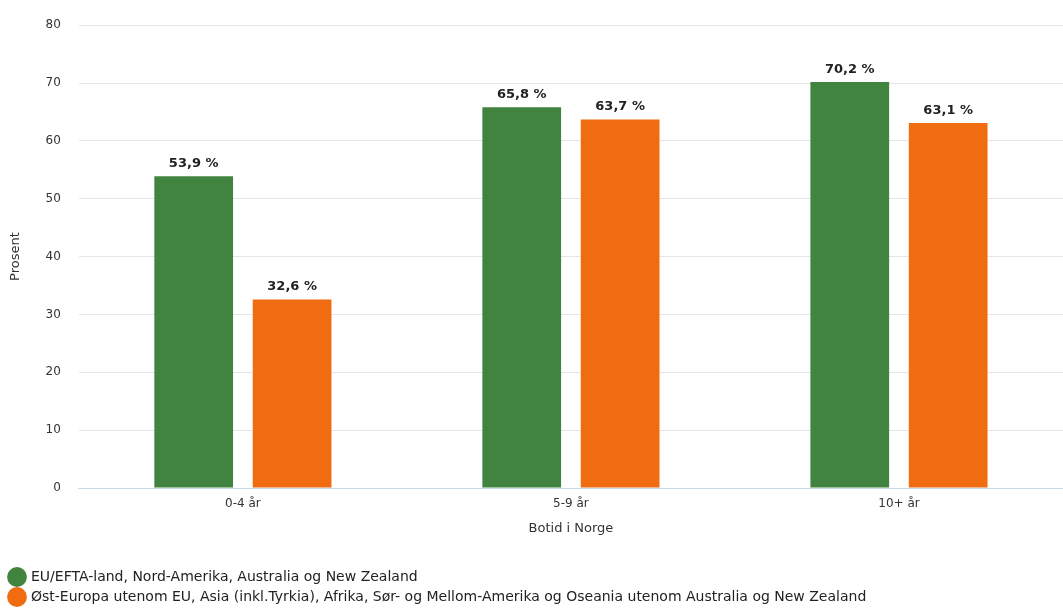 The width and height of the screenshot is (1063, 614). Describe the element at coordinates (53, 255) in the screenshot. I see `y-tick-label: 40` at that location.